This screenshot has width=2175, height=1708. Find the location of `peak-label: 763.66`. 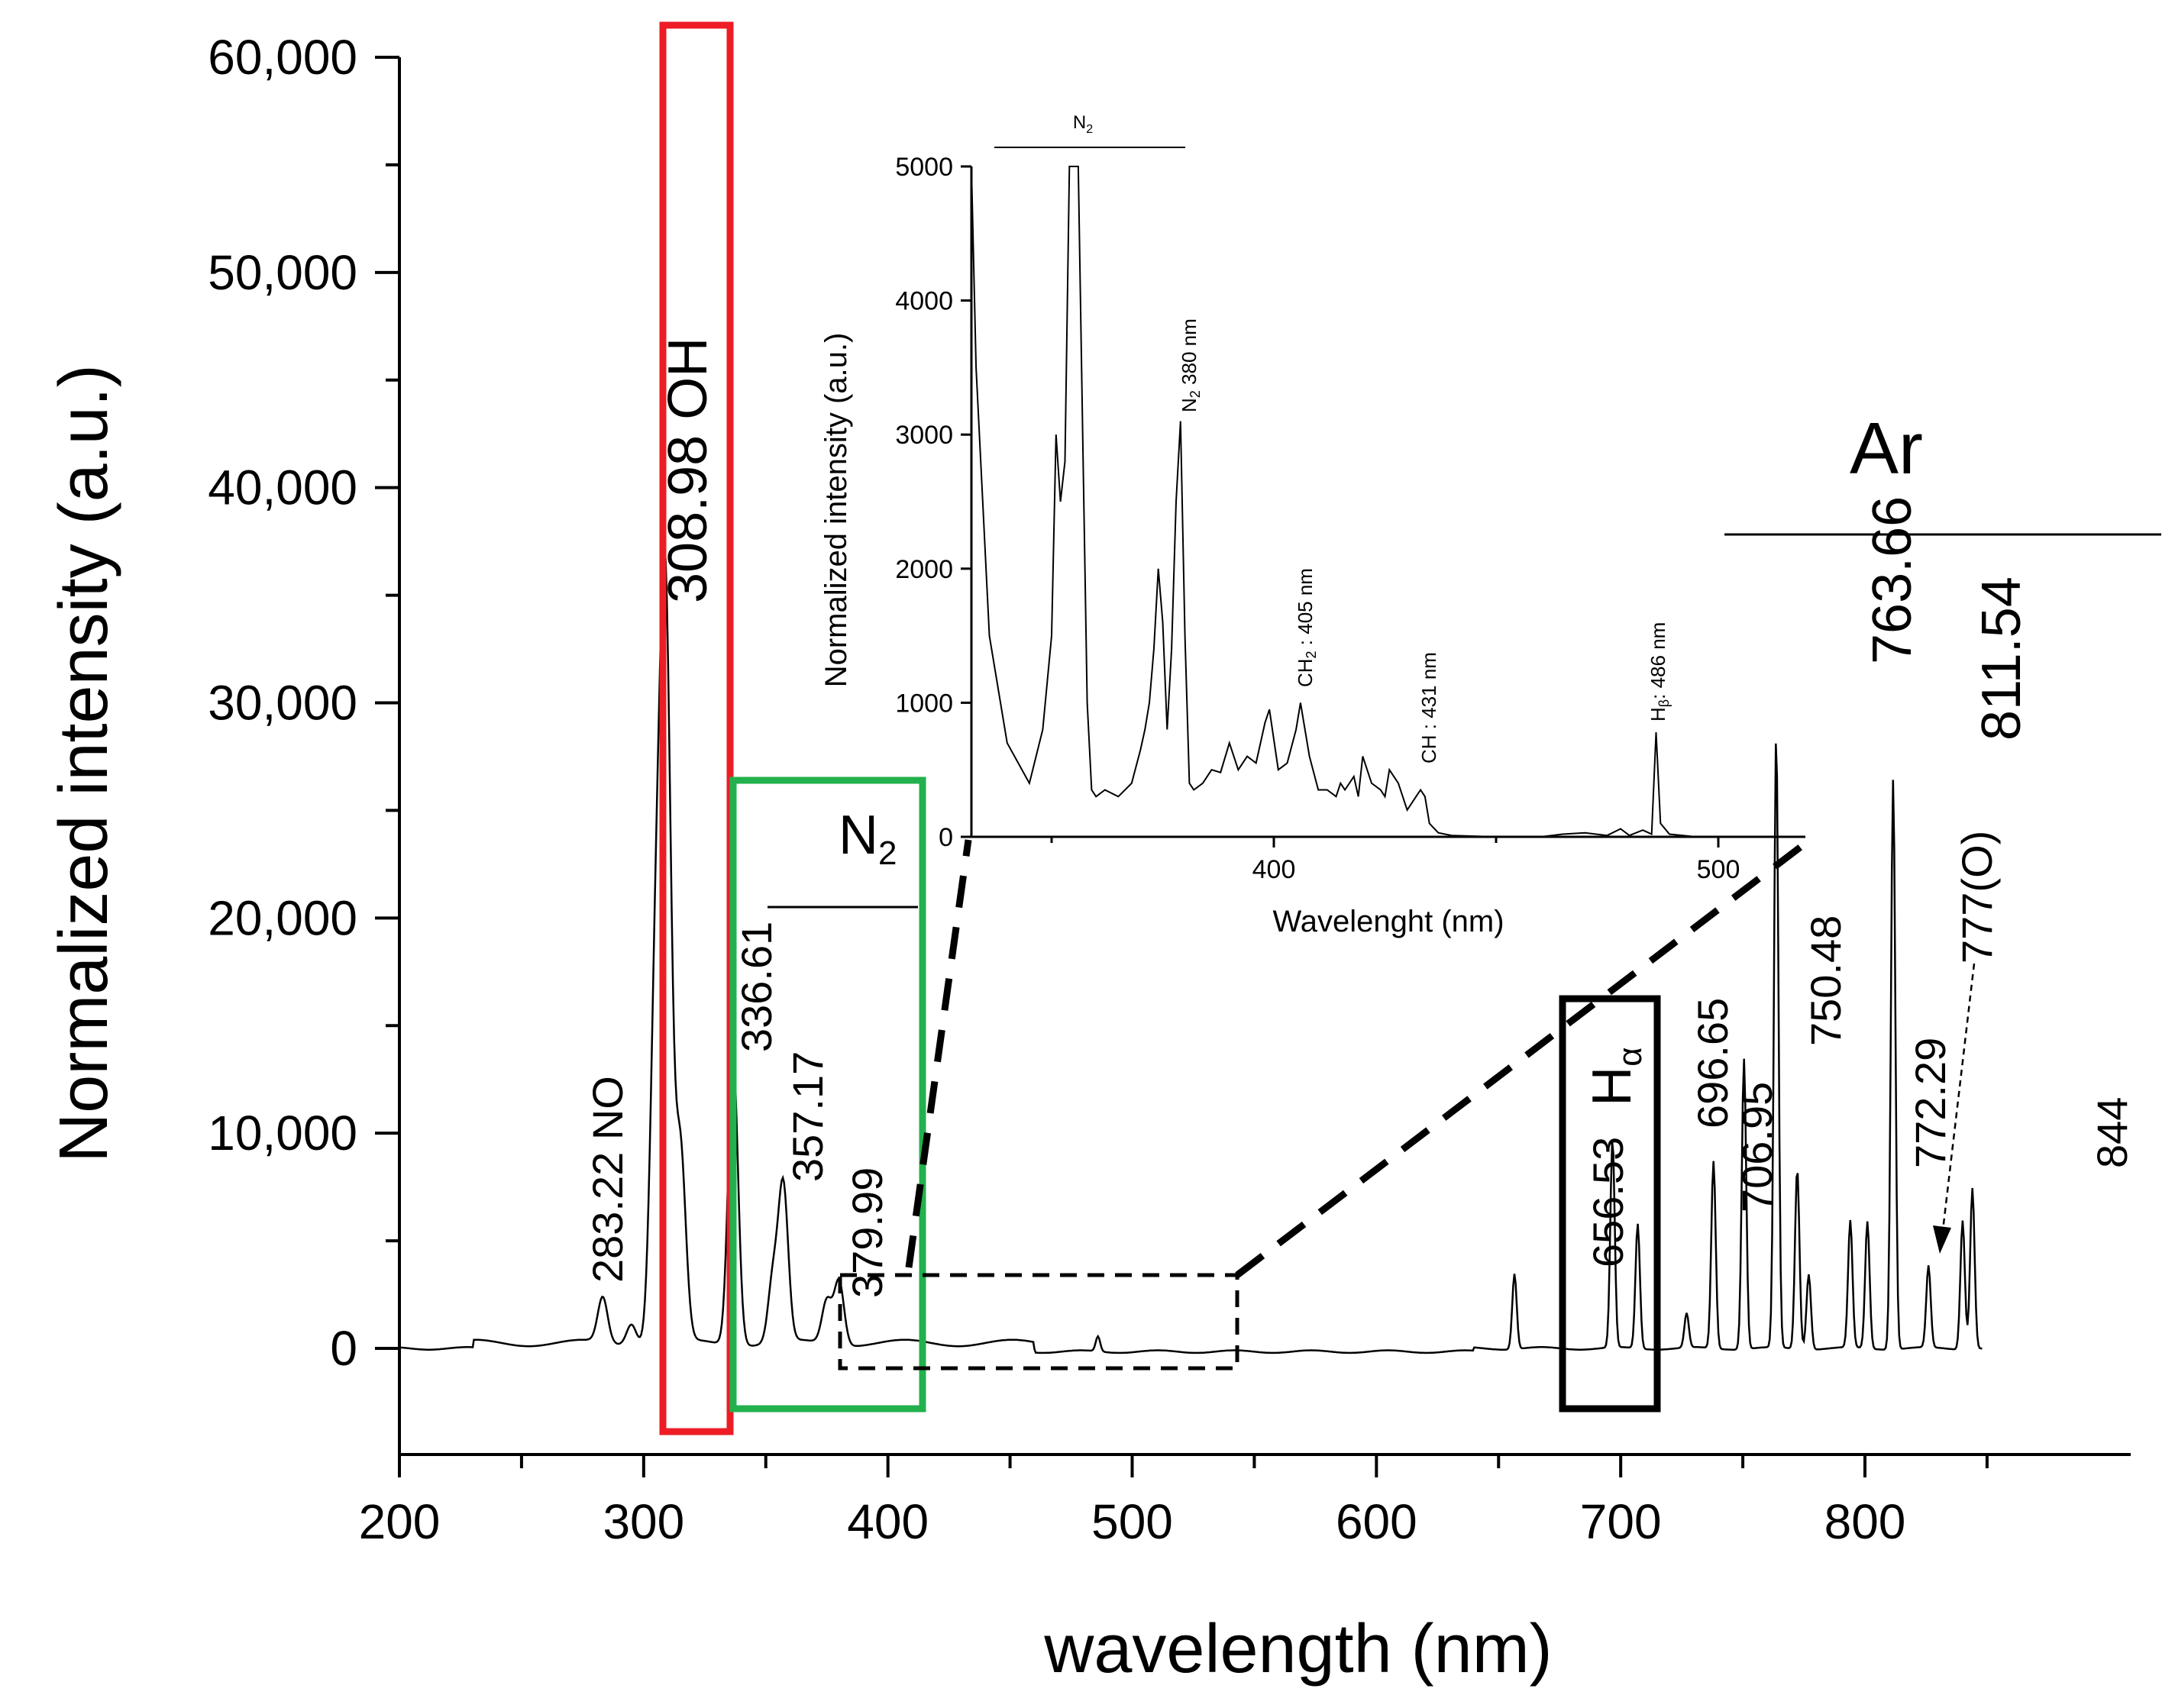

peak-label: 763.66 is located at coordinates (1893, 580).